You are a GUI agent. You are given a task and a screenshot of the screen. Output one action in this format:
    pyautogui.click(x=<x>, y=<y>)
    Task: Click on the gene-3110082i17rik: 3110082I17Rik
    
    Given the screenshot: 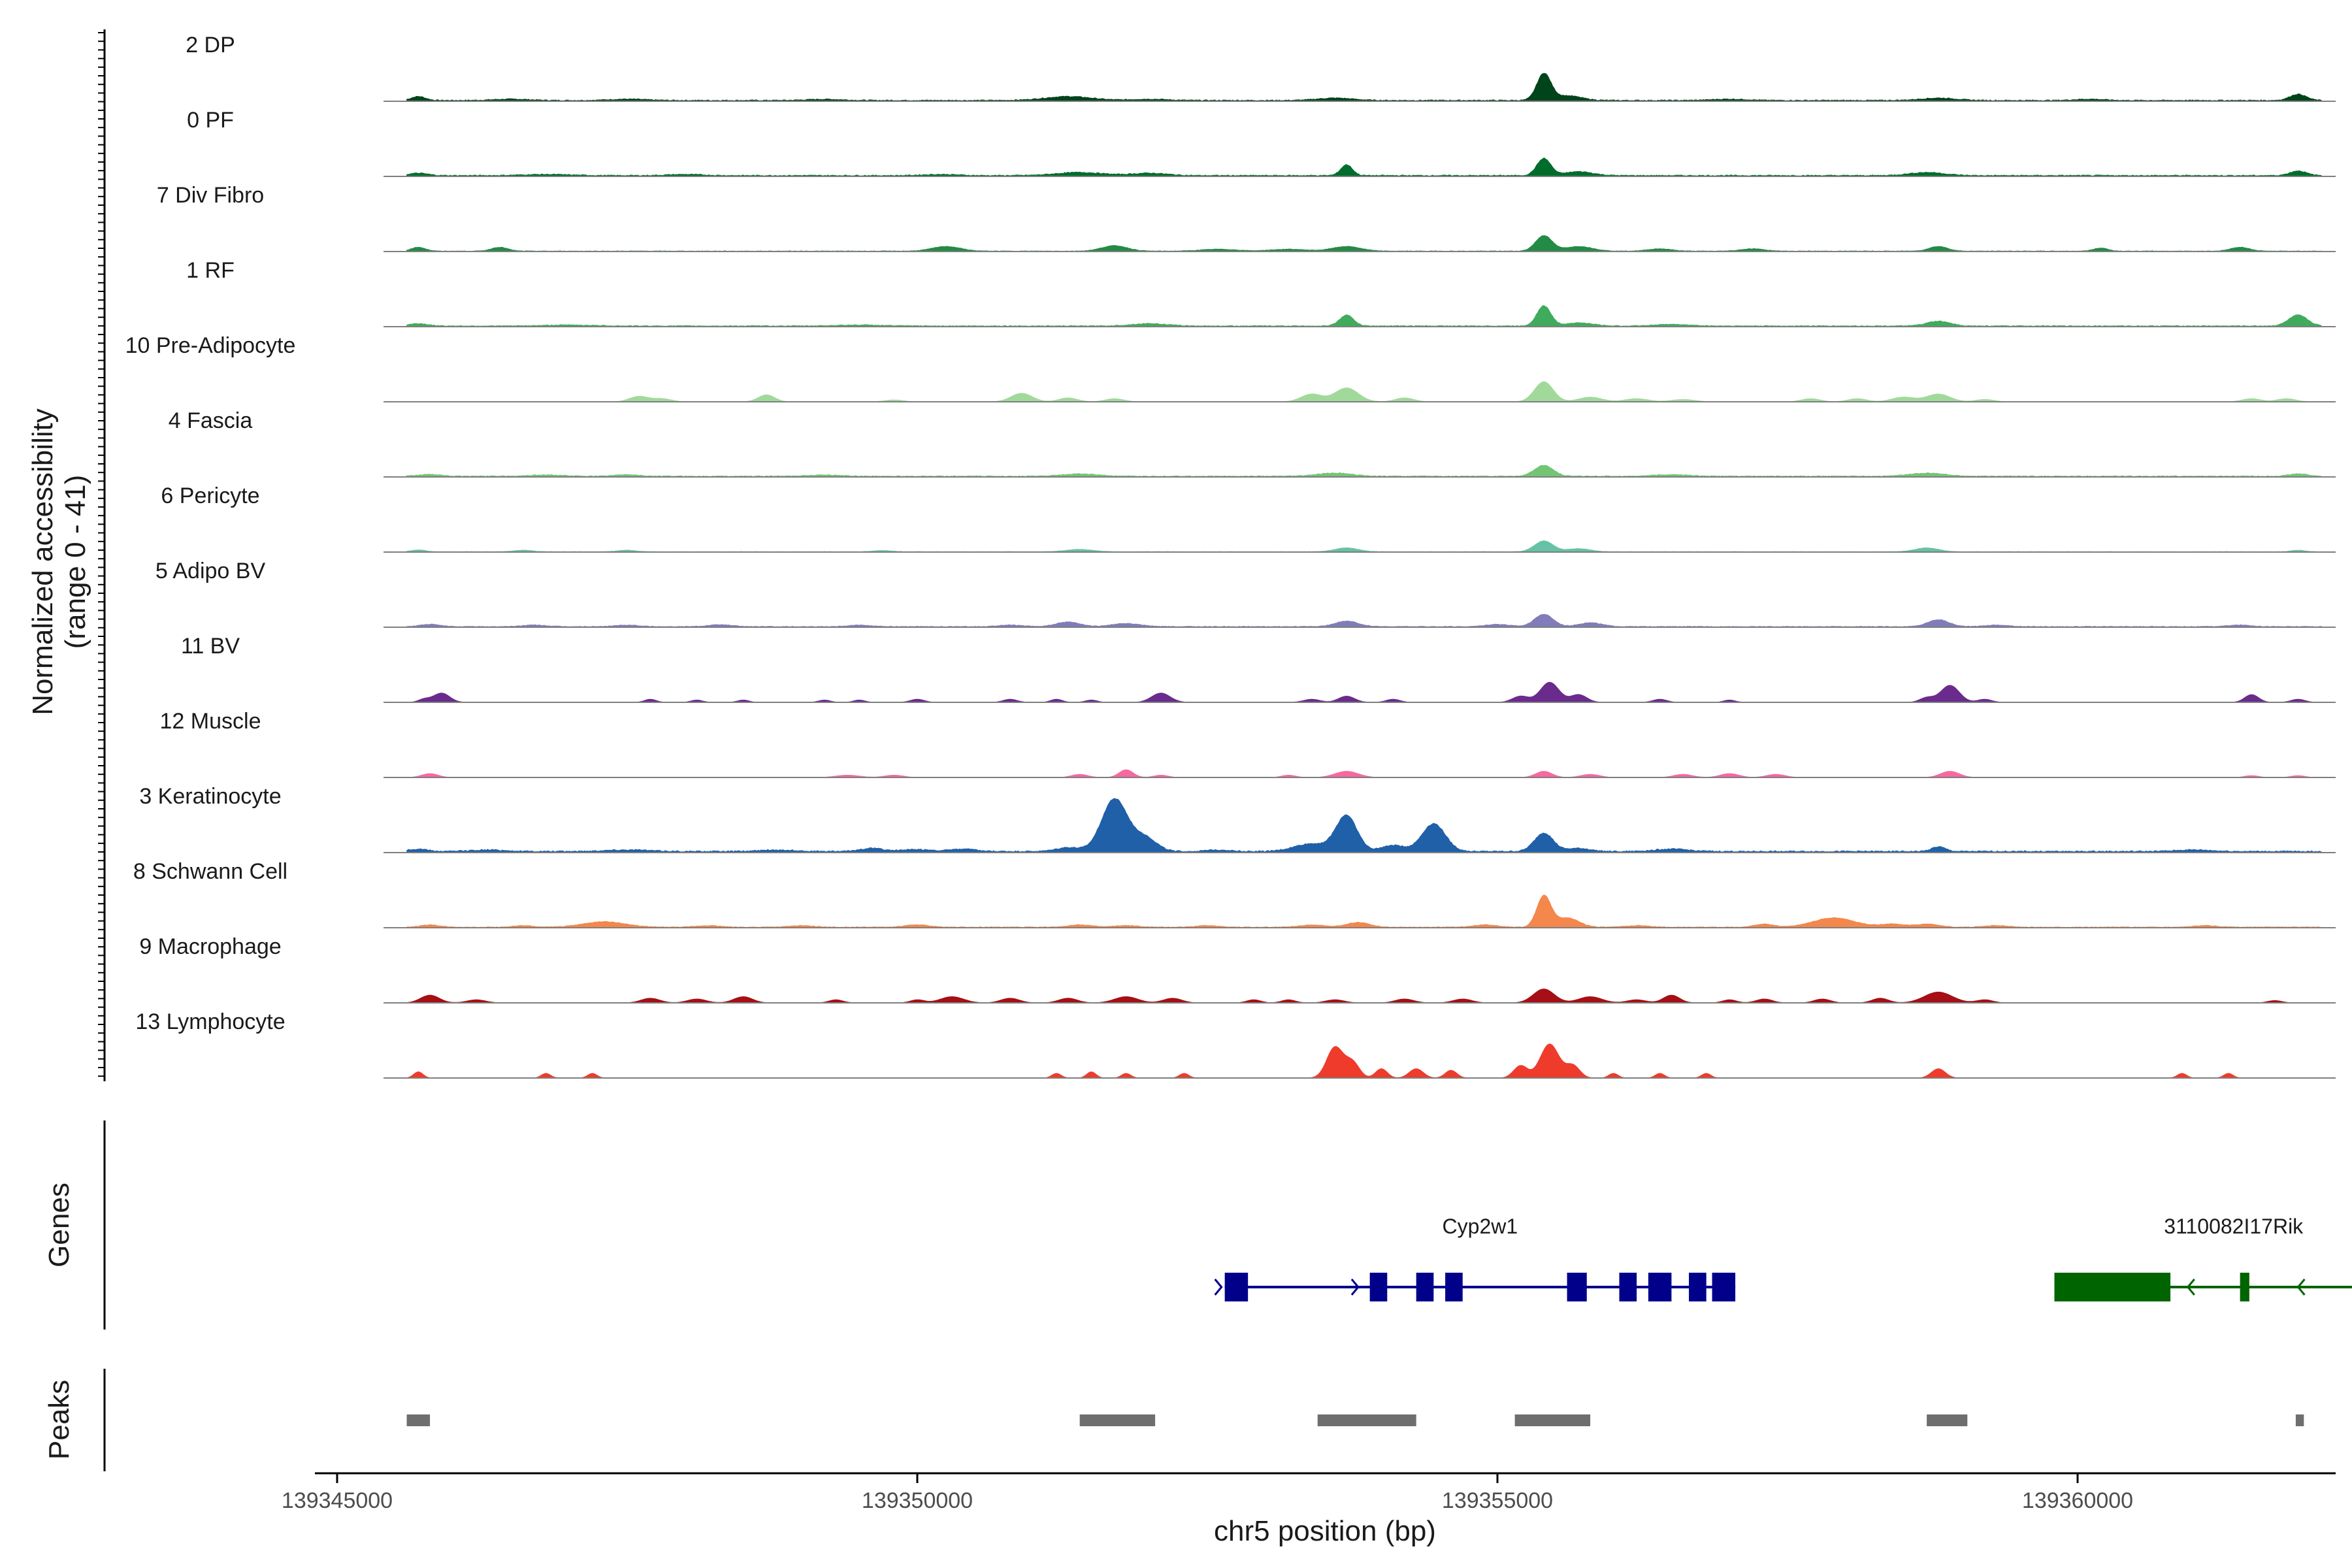 What is the action you would take?
    pyautogui.click(x=2203, y=1258)
    